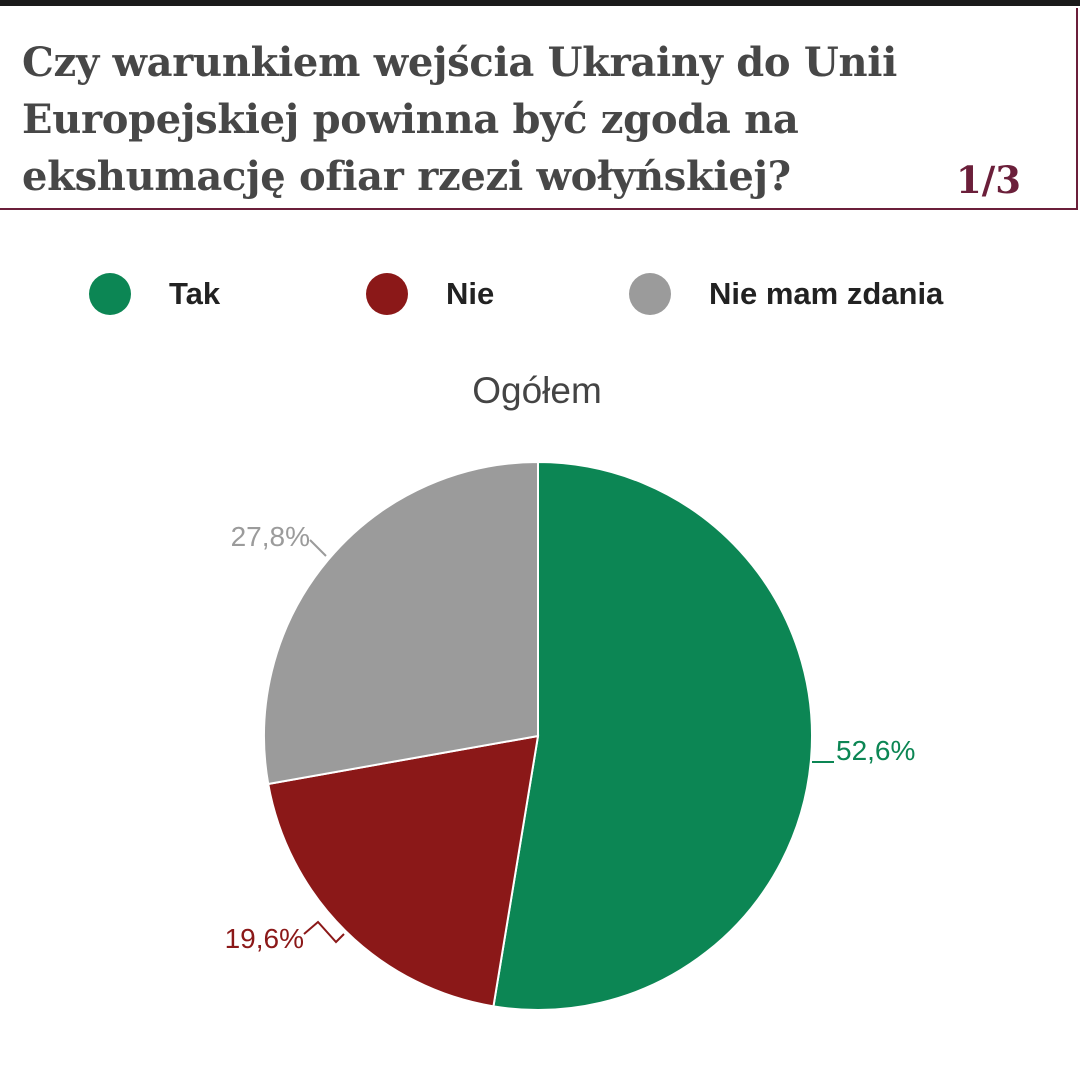 This screenshot has height=1083, width=1080. Describe the element at coordinates (988, 180) in the screenshot. I see `page-indicator: 1/3` at that location.